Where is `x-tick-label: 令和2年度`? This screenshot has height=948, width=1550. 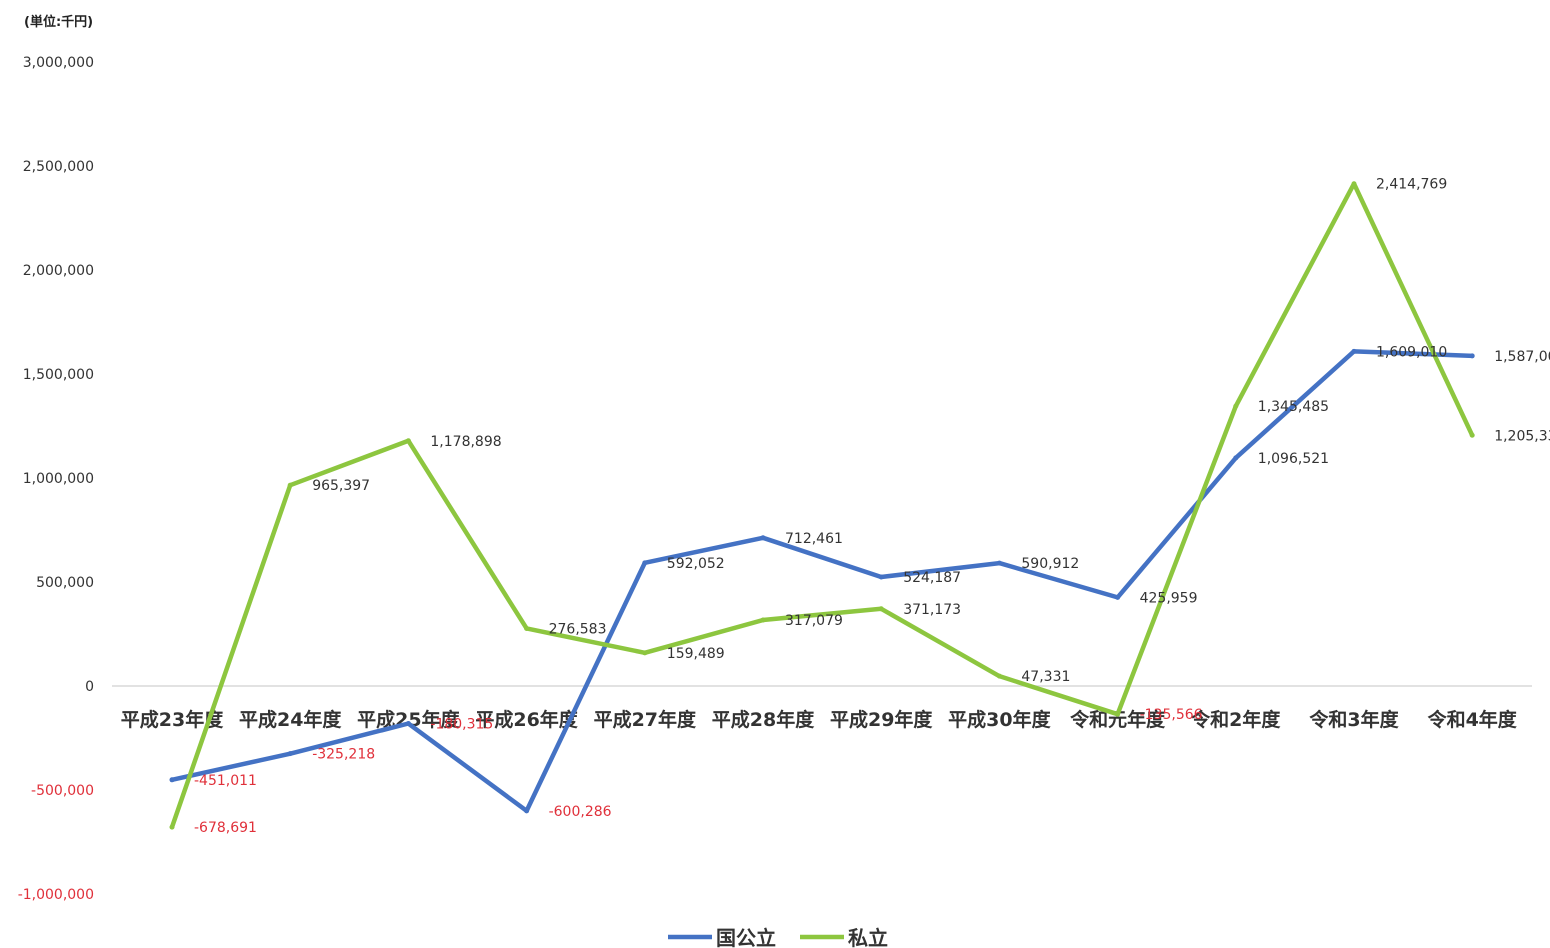
x-tick-label: 令和2年度 is located at coordinates (1236, 719).